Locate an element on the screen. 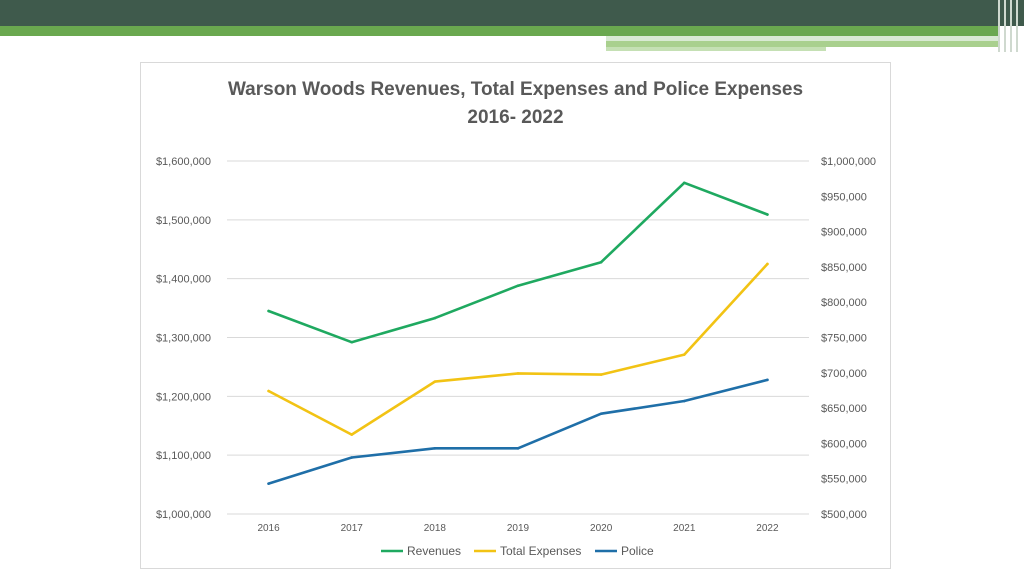 The width and height of the screenshot is (1024, 576). y-left-tick-label: $1,400,000 is located at coordinates (183, 280).